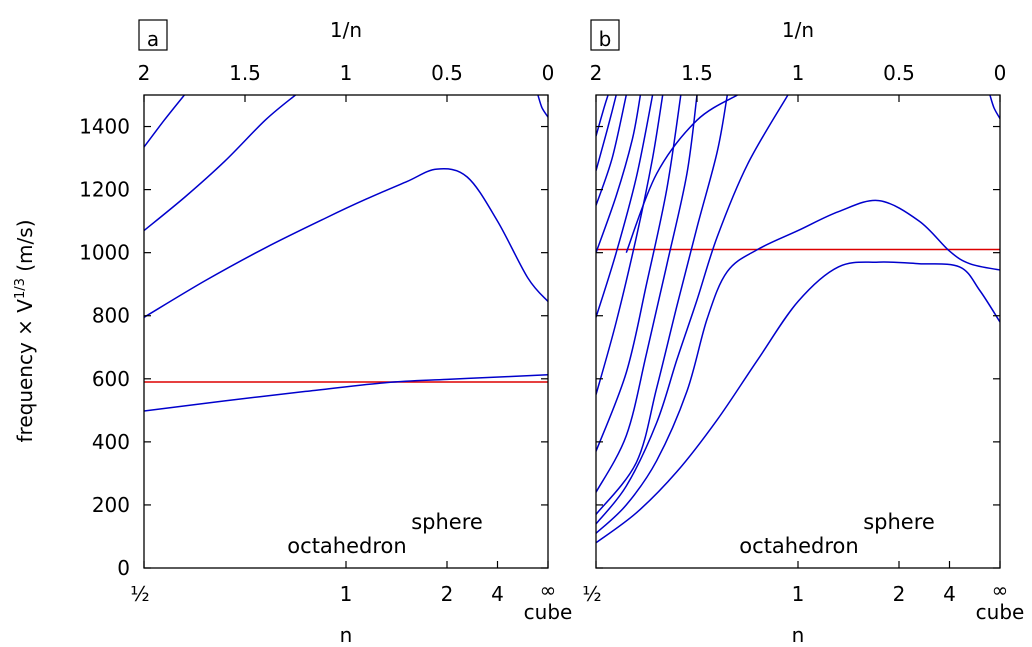 Image resolution: width=1032 pixels, height=647 pixels. I want to click on y-axis-label: frequency × V1/3 (m/s), so click(25, 331).